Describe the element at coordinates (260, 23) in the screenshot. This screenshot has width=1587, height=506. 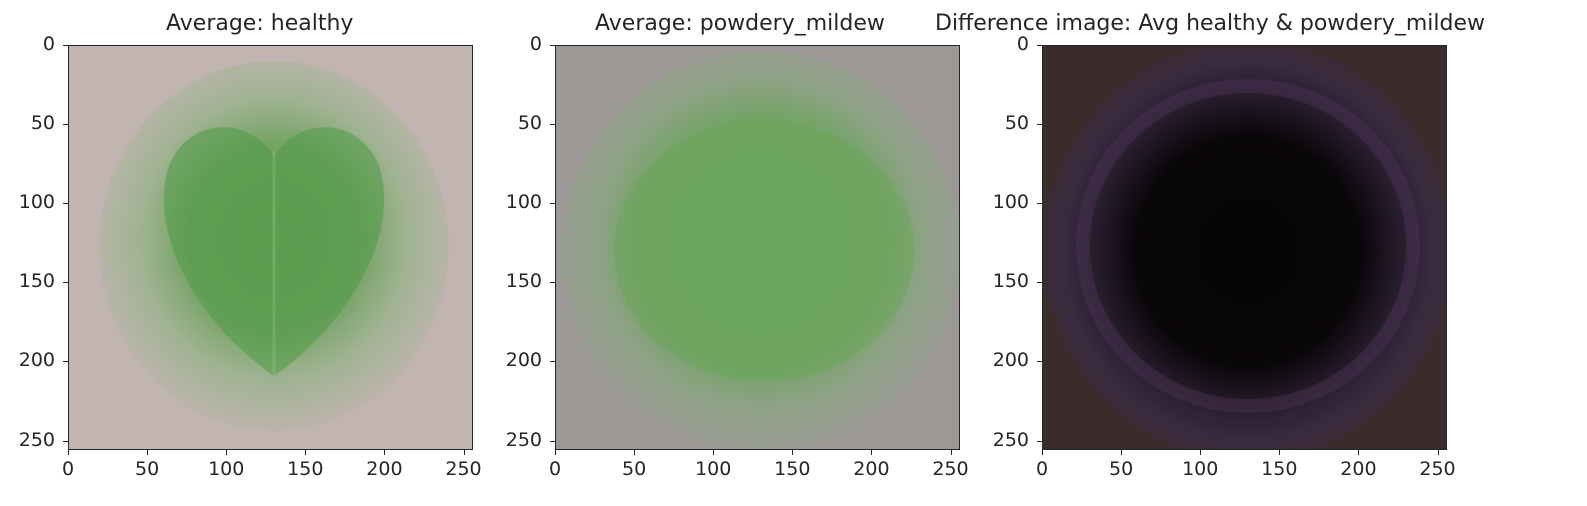
I see `chart-title: Average: healthy` at that location.